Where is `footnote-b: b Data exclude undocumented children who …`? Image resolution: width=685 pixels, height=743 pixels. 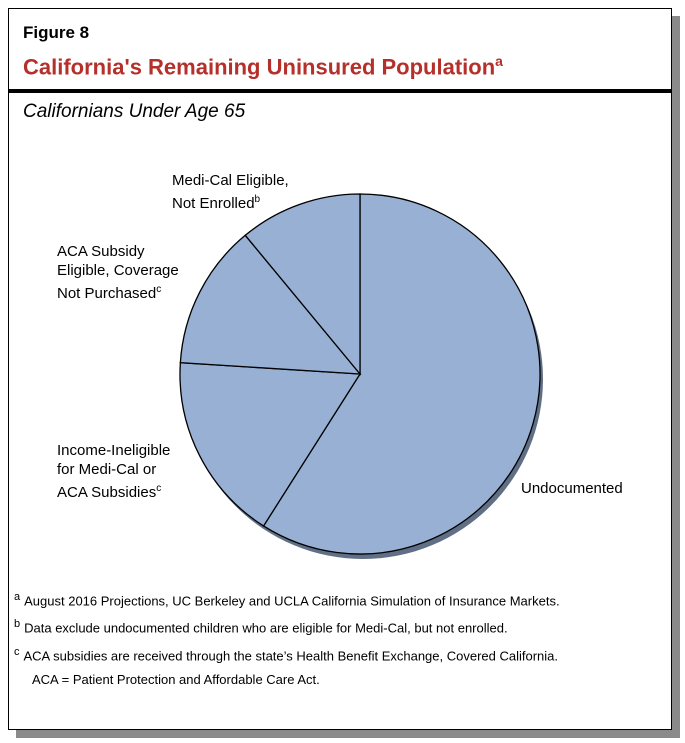 footnote-b: b Data exclude undocumented children who … is located at coordinates (261, 627).